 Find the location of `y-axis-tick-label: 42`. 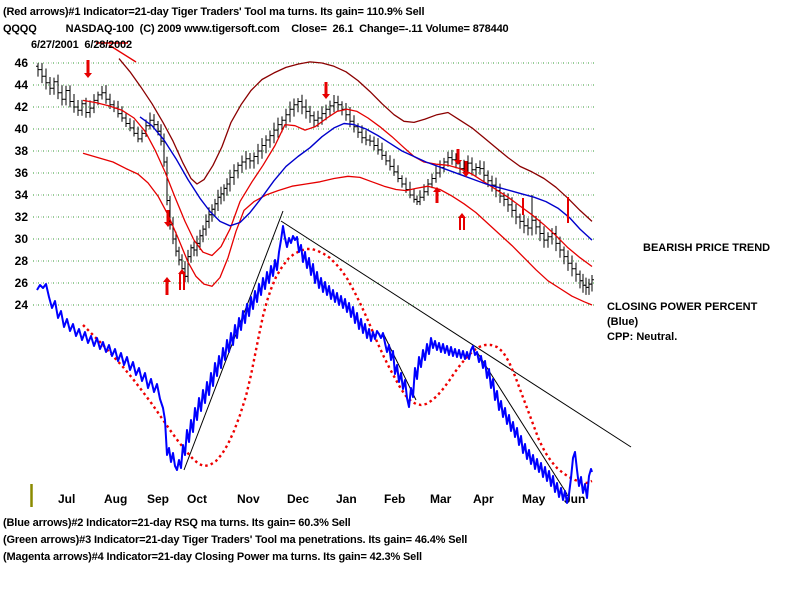

y-axis-tick-label: 42 is located at coordinates (22, 107).